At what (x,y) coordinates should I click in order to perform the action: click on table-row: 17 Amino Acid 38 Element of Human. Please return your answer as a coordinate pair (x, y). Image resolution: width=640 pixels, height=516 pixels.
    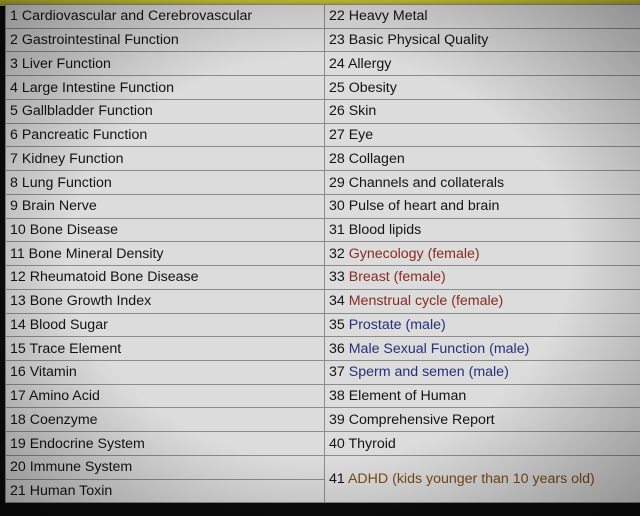
    Looking at the image, I should click on (322, 396).